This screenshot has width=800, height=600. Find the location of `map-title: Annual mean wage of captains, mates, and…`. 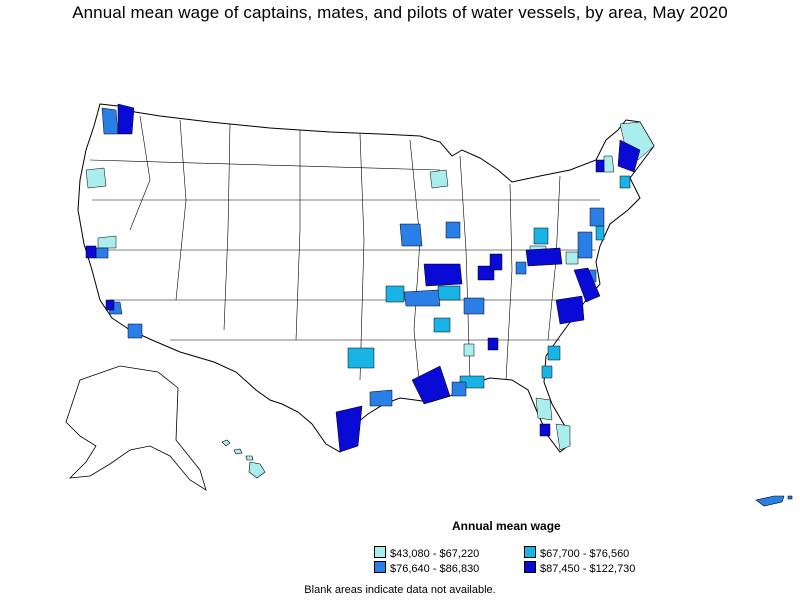

map-title: Annual mean wage of captains, mates, and… is located at coordinates (400, 12).